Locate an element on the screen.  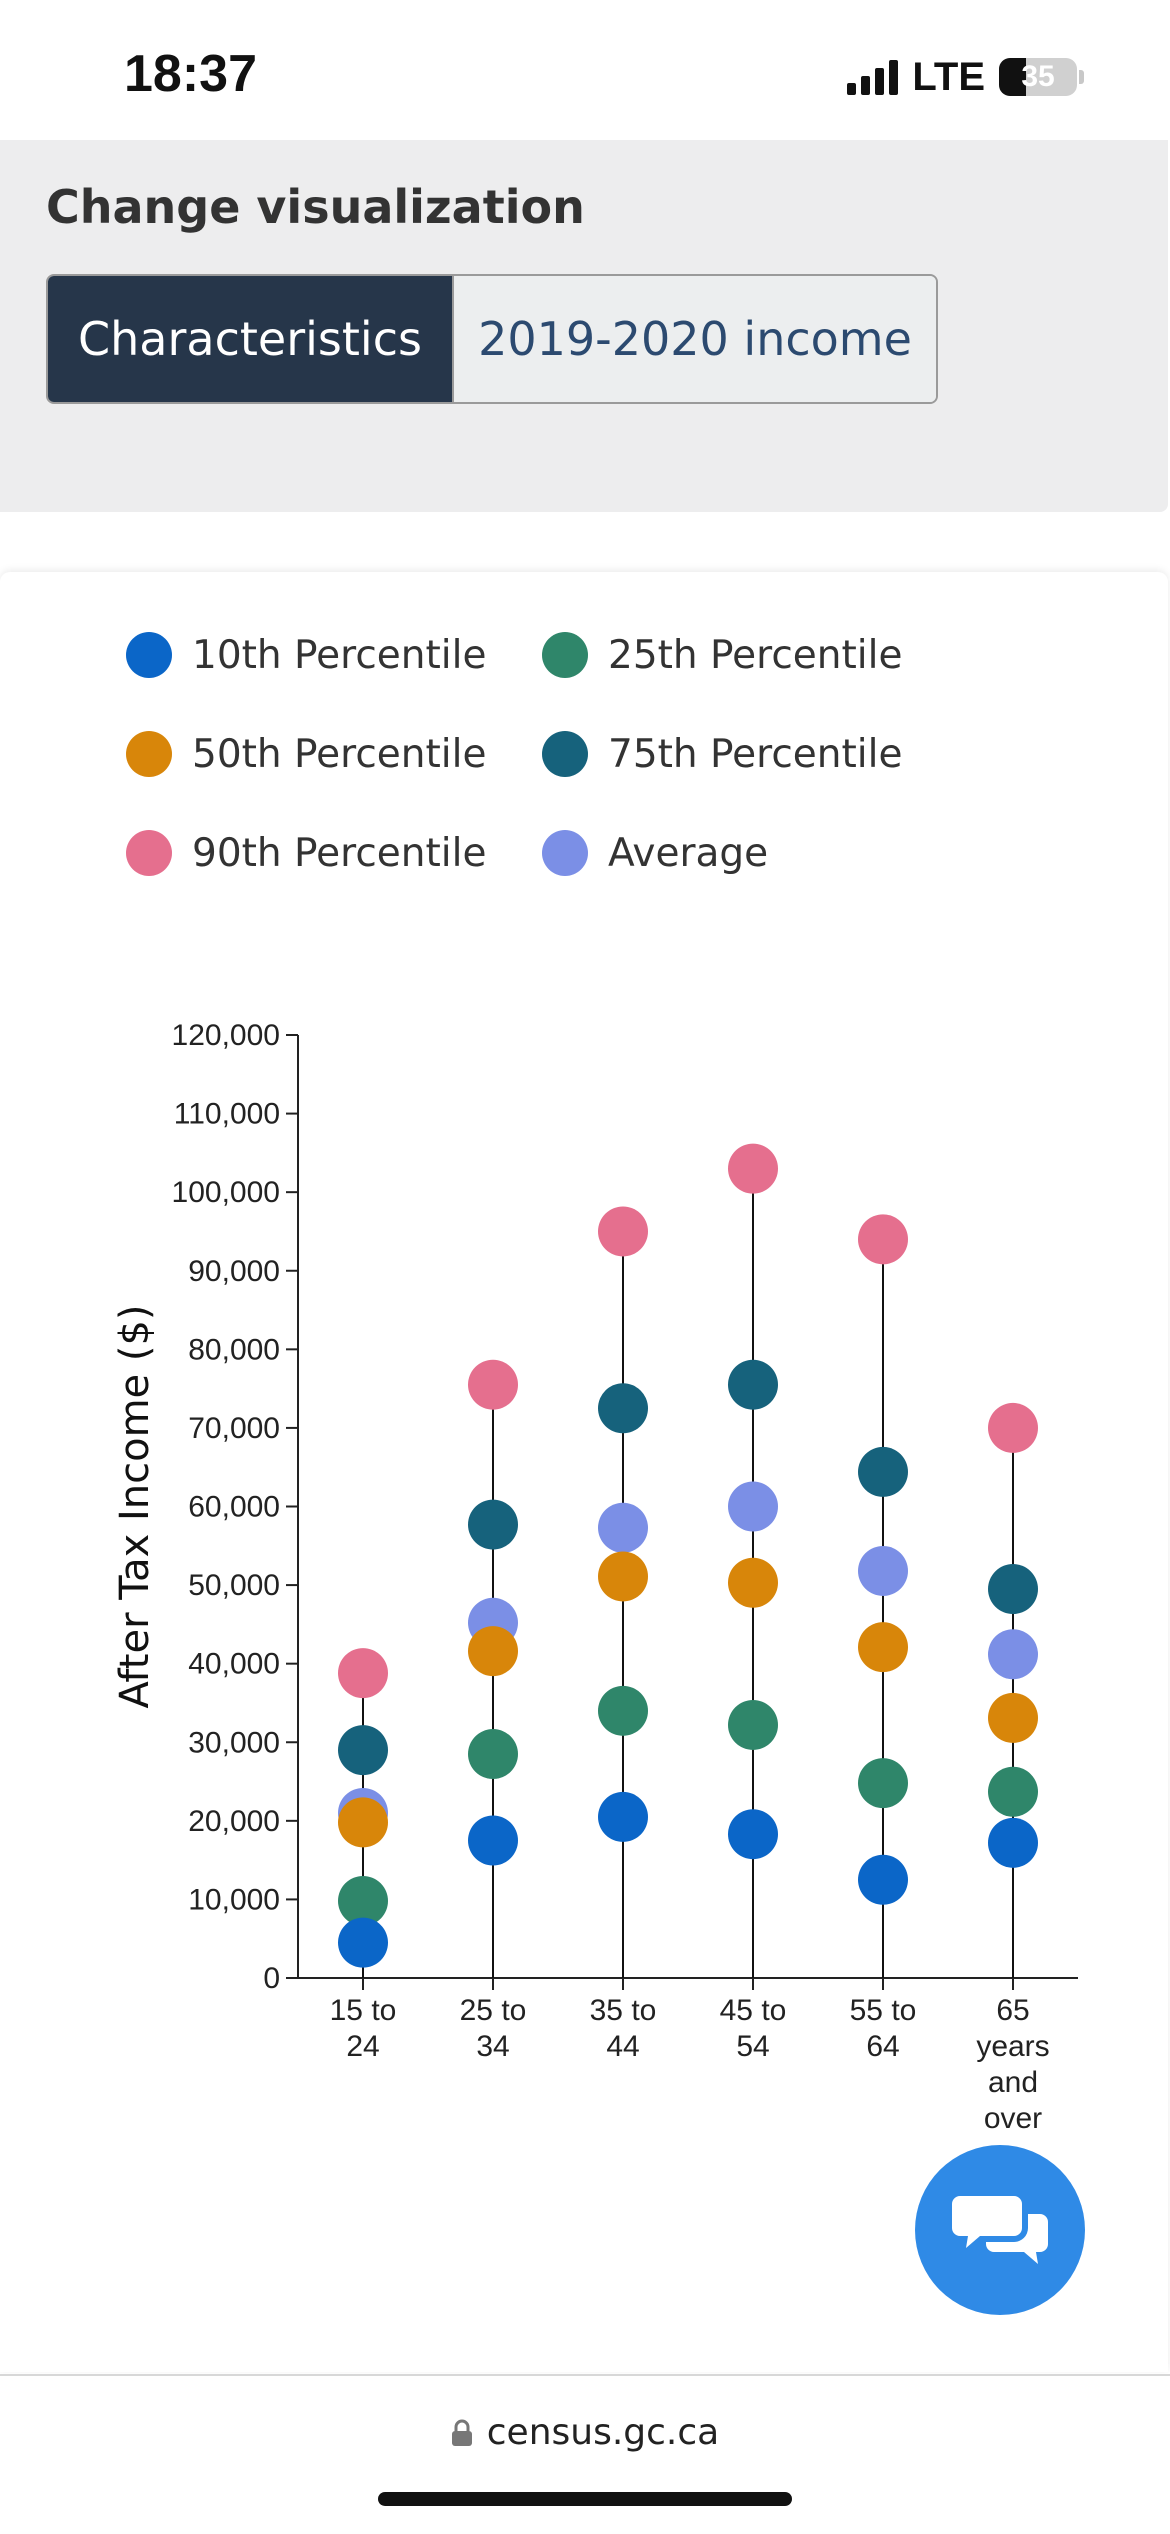
chat-bubbles-icon is located at coordinates (1000, 2230).